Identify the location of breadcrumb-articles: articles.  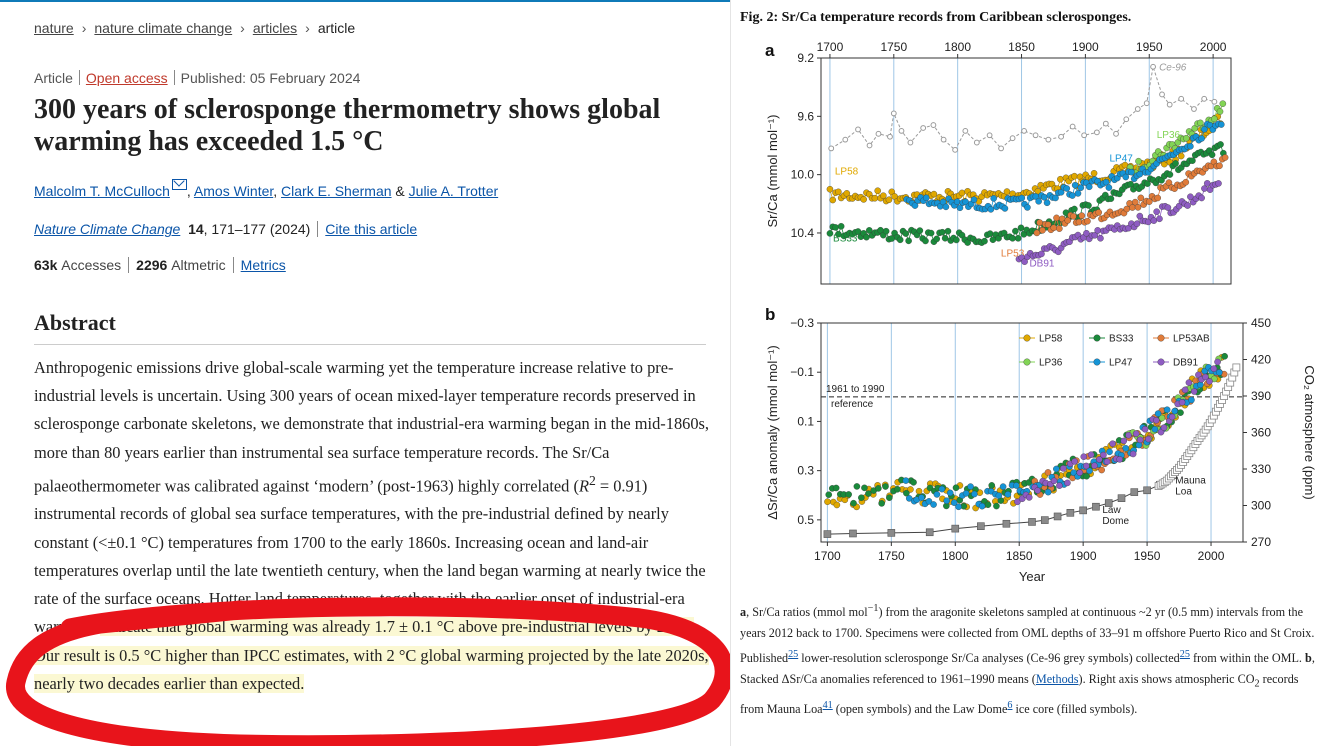
(275, 28).